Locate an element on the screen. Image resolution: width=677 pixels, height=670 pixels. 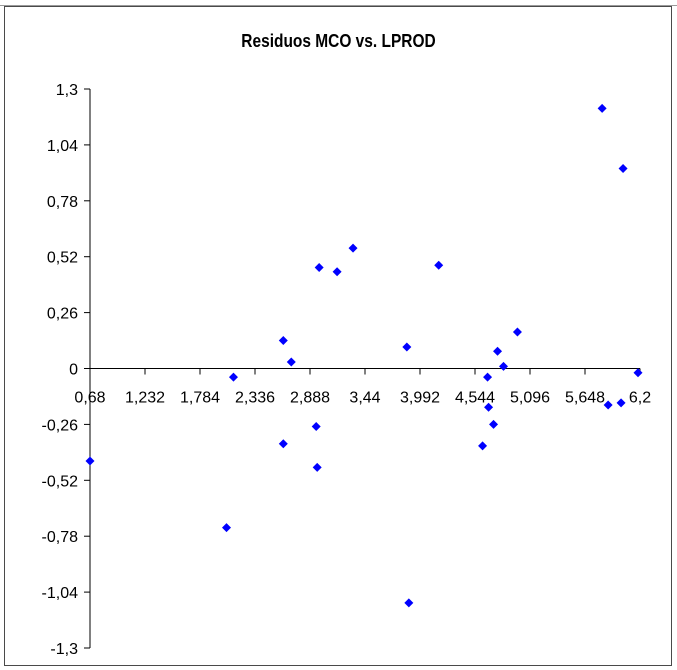
y-tick-label: -1,04 is located at coordinates (60, 593).